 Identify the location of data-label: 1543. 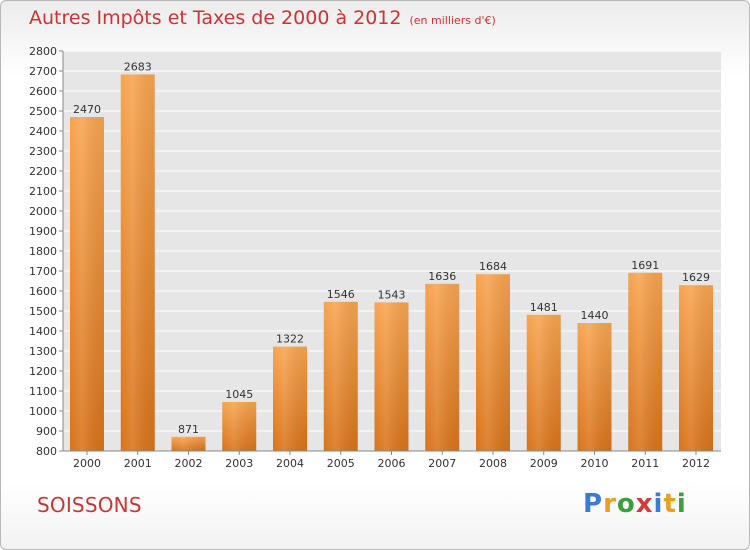
(392, 294).